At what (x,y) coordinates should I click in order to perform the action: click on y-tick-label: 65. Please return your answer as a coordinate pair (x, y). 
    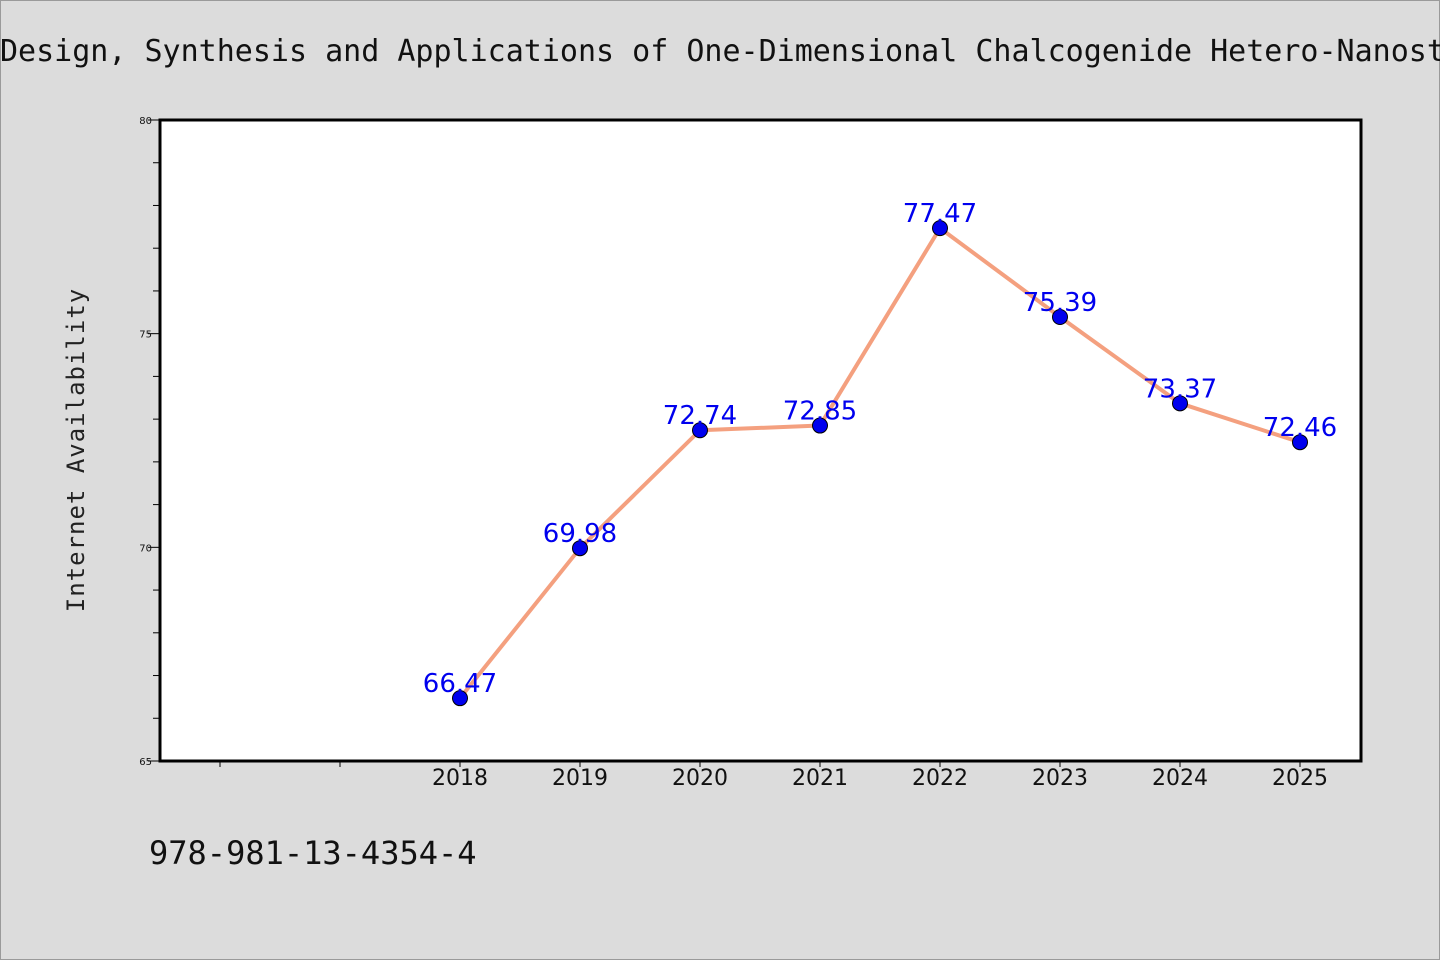
    Looking at the image, I should click on (145, 762).